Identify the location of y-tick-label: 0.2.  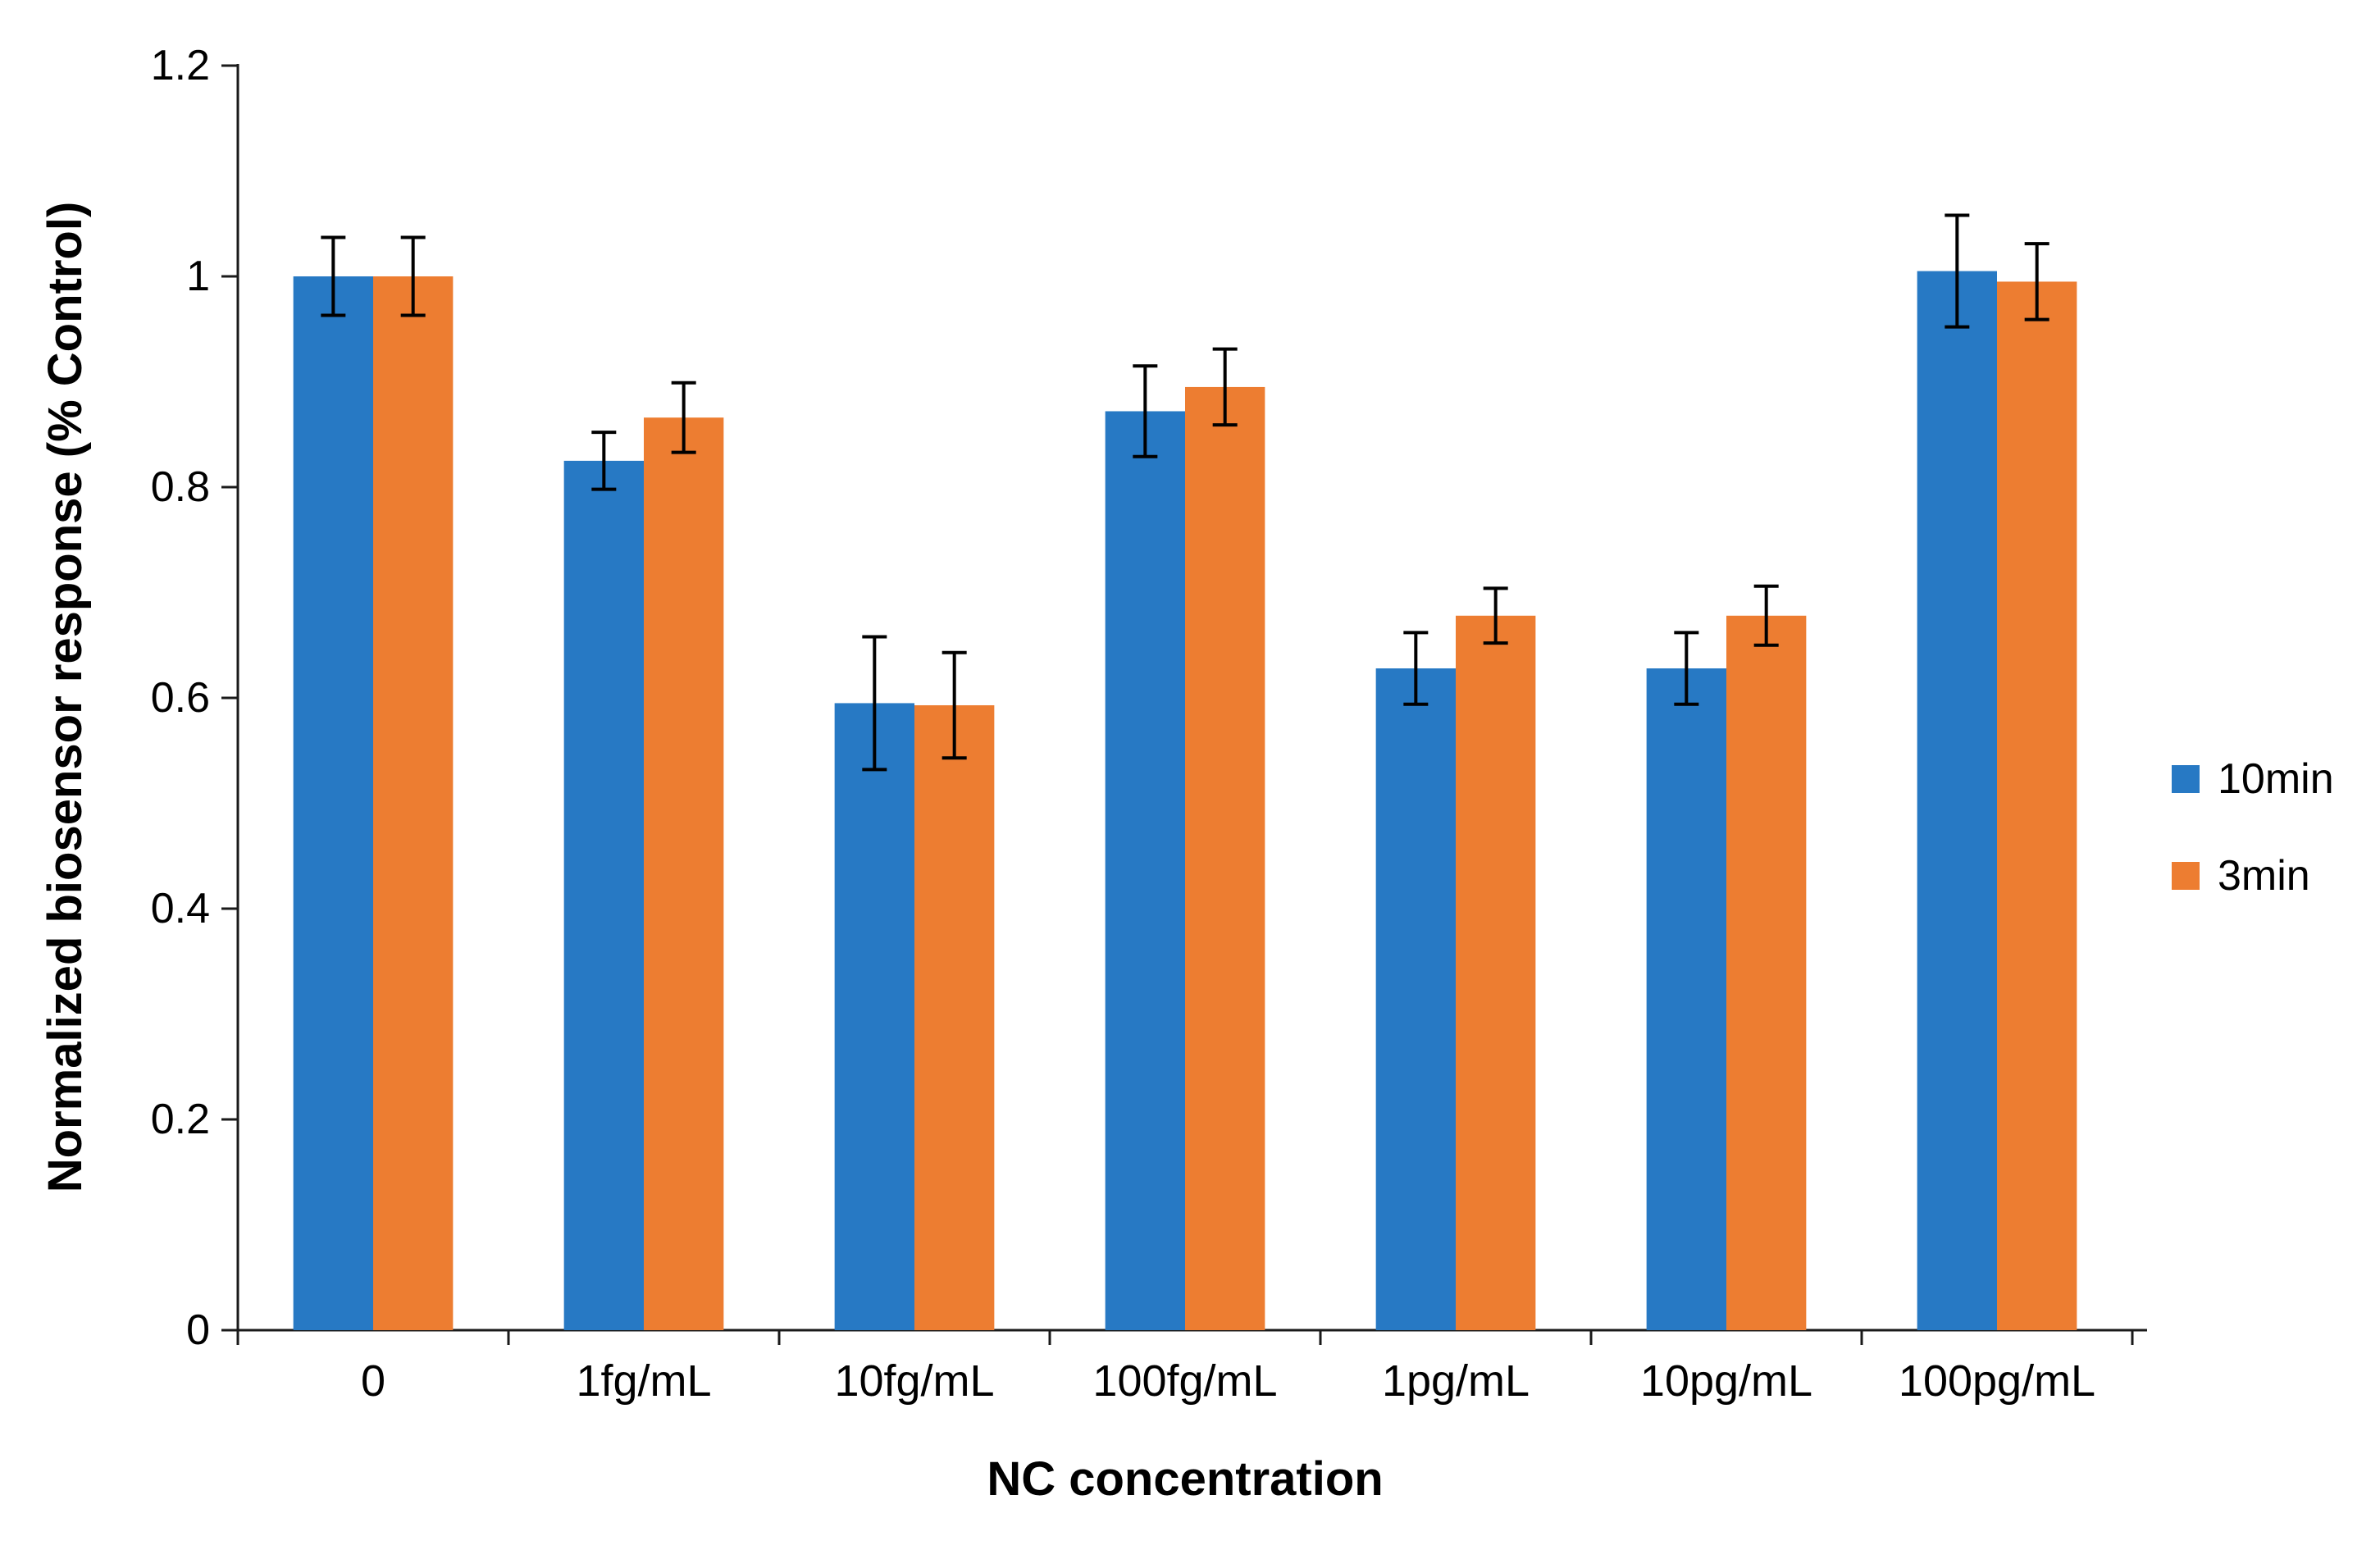
(181, 1119).